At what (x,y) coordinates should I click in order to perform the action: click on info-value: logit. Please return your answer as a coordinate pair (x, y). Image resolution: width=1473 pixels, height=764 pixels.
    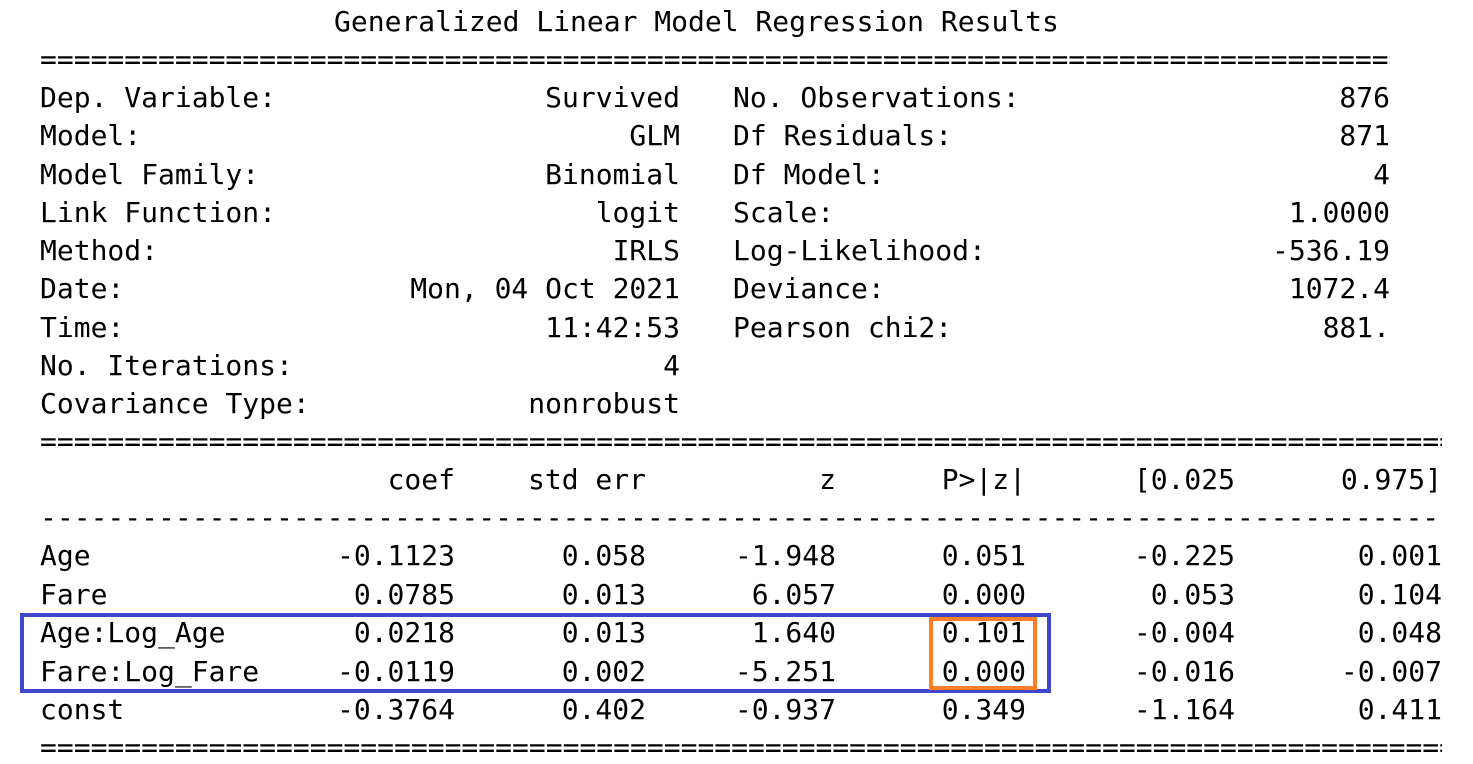
    Looking at the image, I should click on (637, 212).